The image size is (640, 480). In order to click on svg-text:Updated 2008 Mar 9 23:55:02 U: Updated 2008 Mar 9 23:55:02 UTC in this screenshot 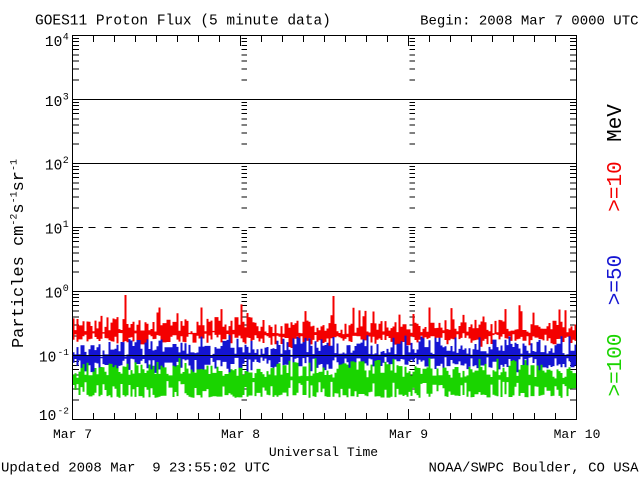, I will do `click(135, 469)`.